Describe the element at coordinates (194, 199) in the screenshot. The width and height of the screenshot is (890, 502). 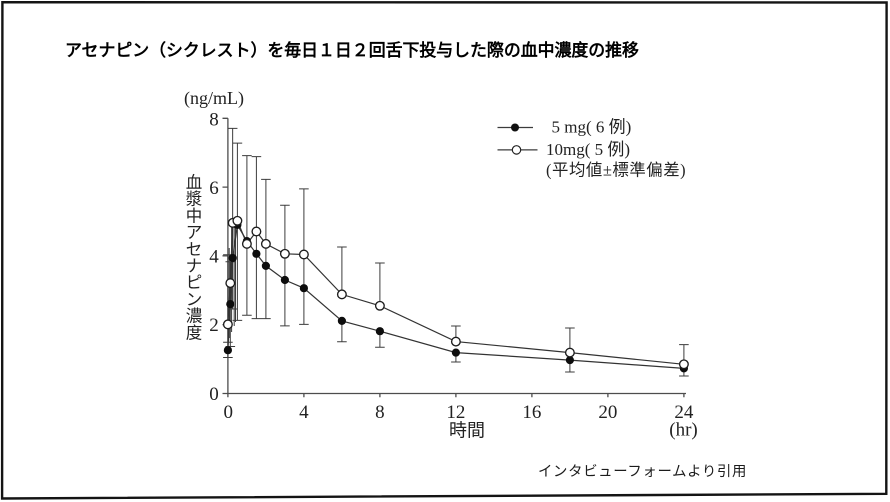
I see `svg-text: 漿` at that location.